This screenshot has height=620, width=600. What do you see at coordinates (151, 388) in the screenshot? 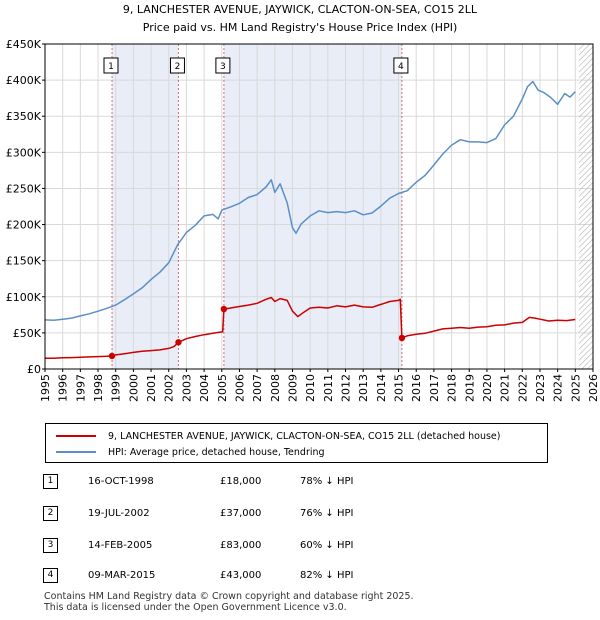
I see `x-tick-label: 2001` at bounding box center [151, 388].